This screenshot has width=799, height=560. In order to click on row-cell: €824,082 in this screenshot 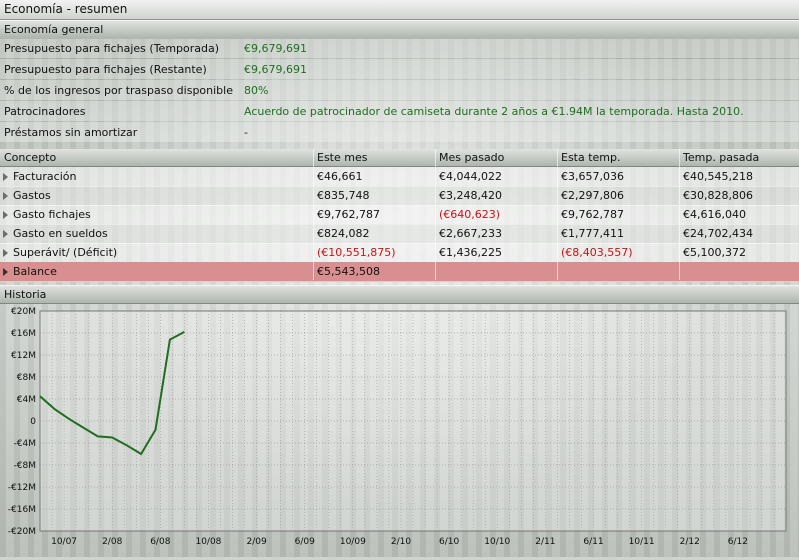, I will do `click(343, 233)`.